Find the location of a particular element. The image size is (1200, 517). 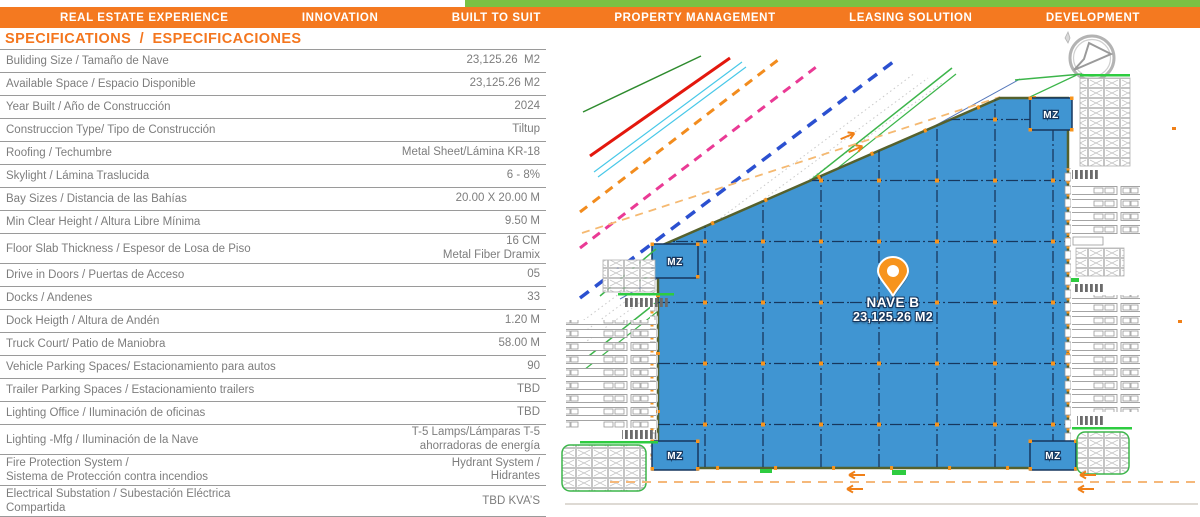

spec-row-docks: Docks / Andenes 33 is located at coordinates (273, 299).